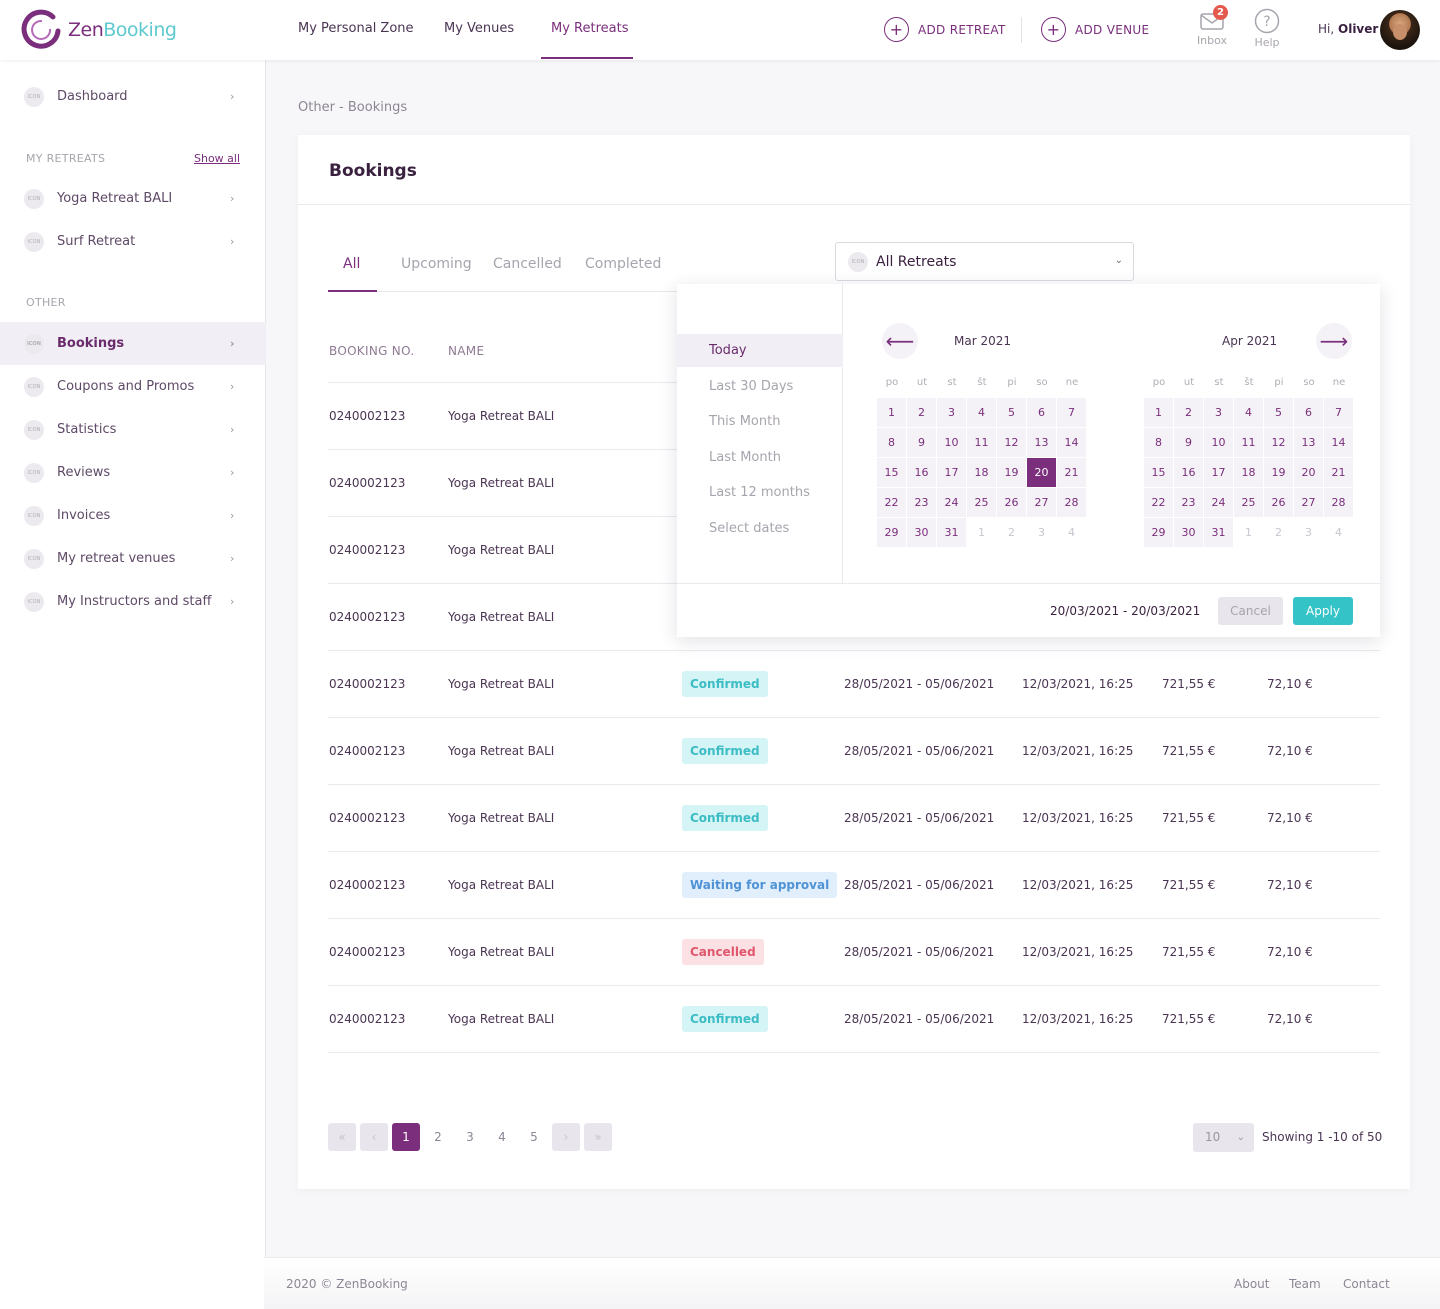  Describe the element at coordinates (527, 264) in the screenshot. I see `tab-cancelled: Cancelled` at that location.